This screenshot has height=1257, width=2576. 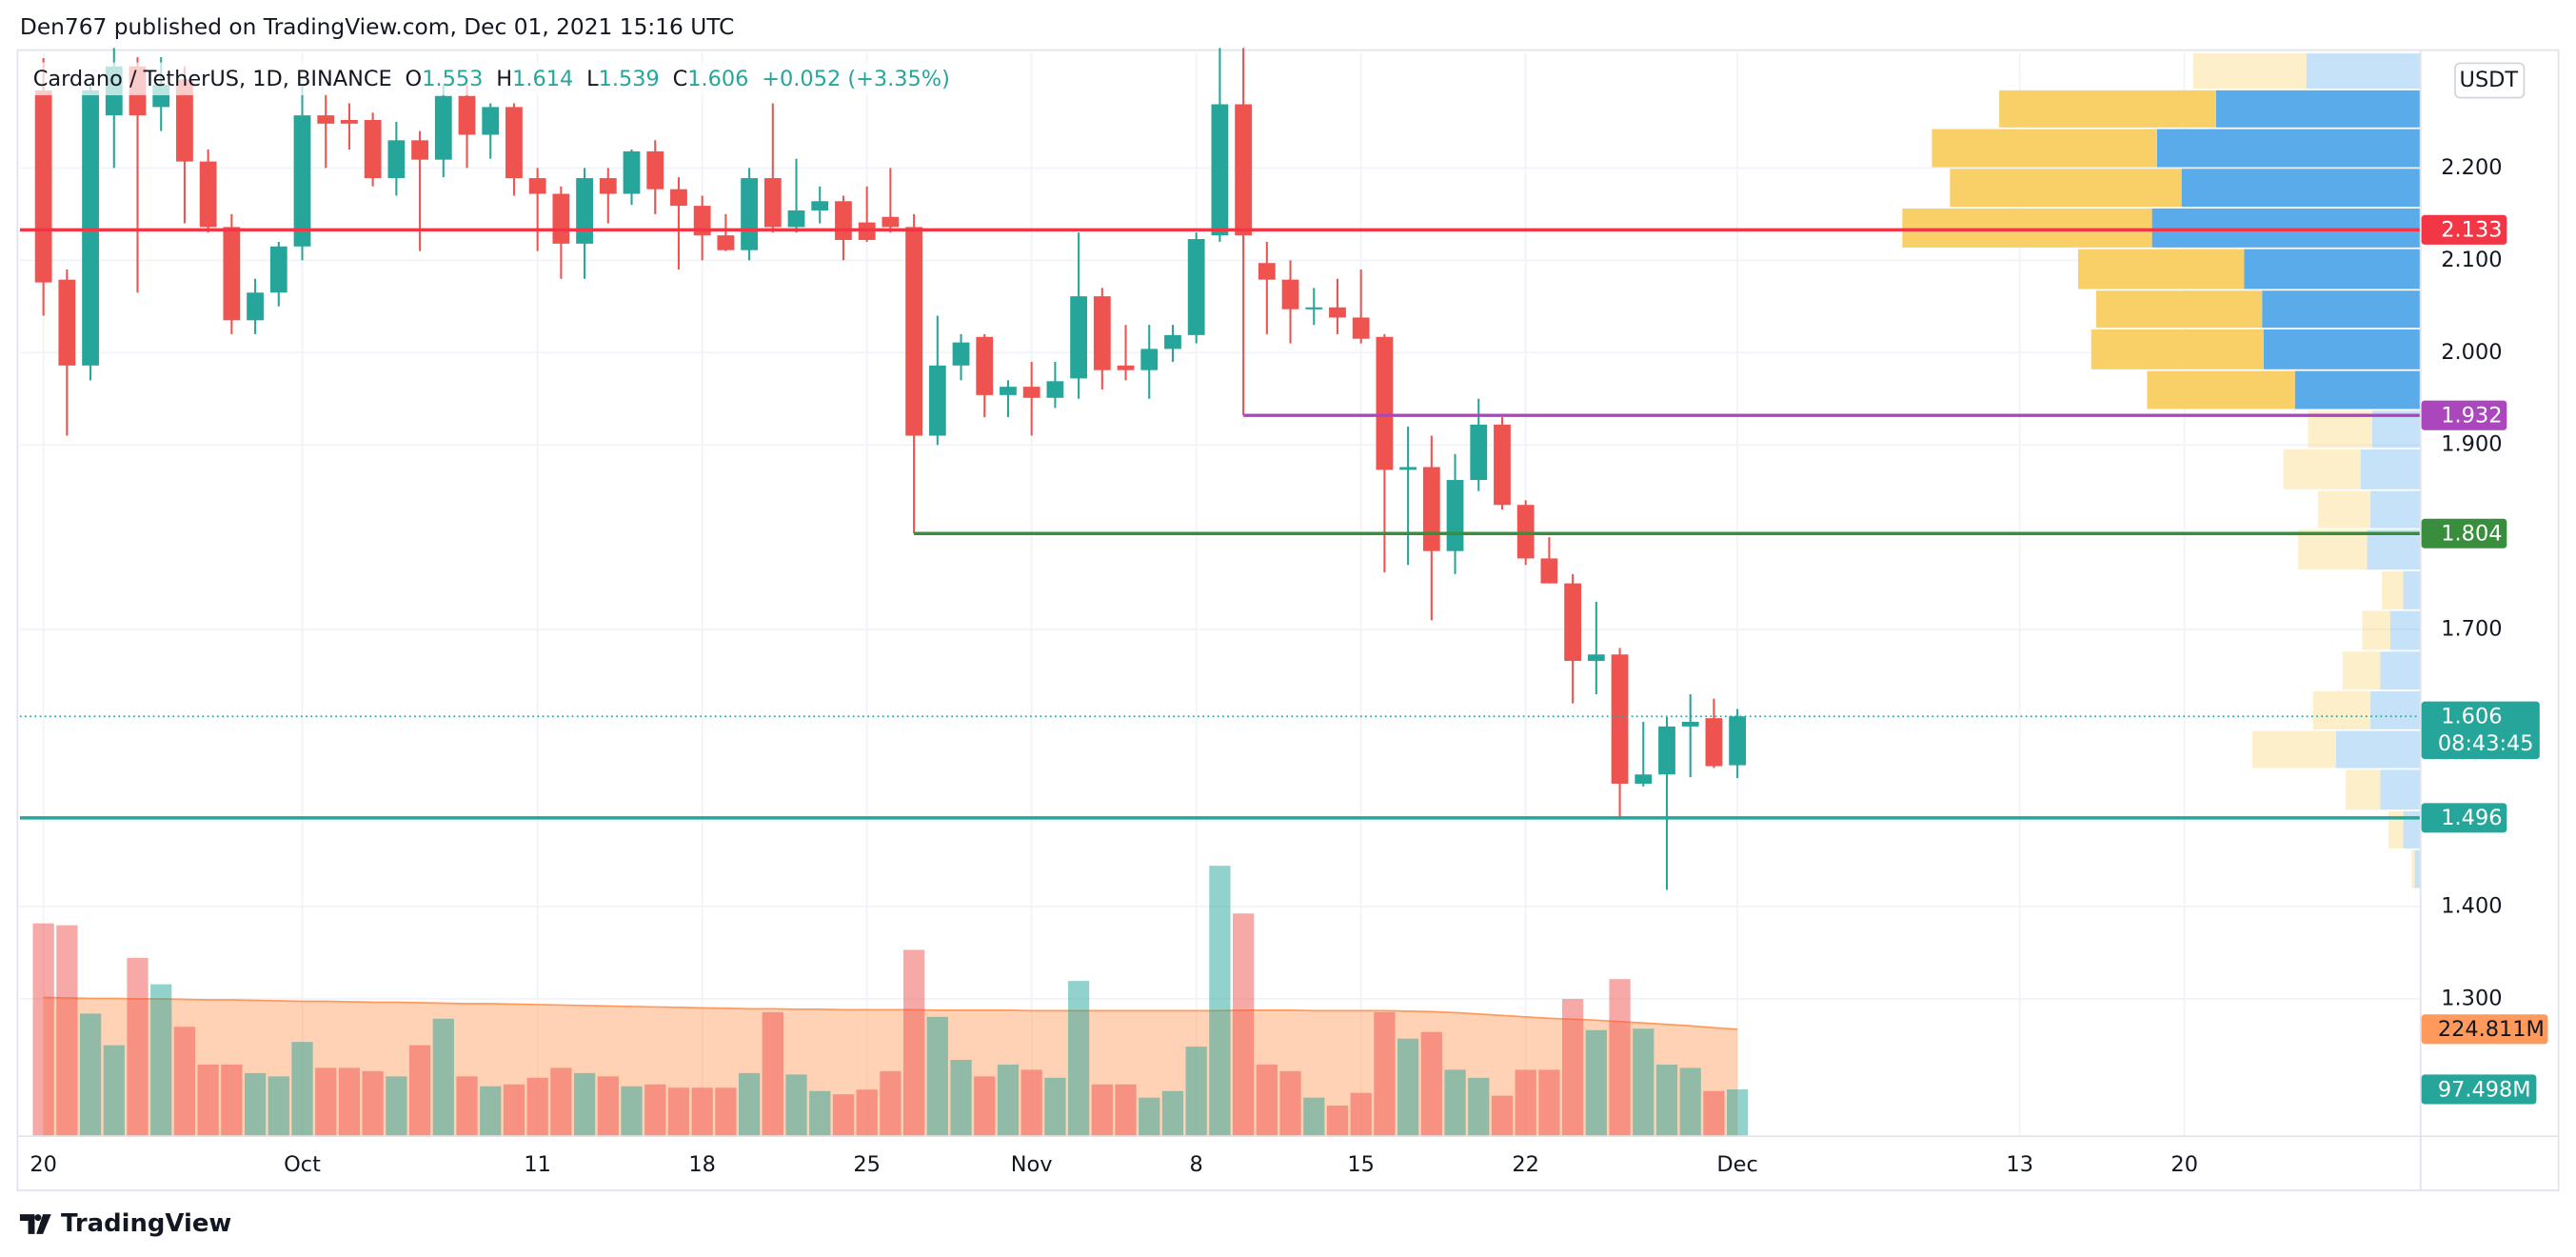 What do you see at coordinates (212, 78) in the screenshot?
I see `symbol: Cardano / TetherUS, 1D, BINANCE` at bounding box center [212, 78].